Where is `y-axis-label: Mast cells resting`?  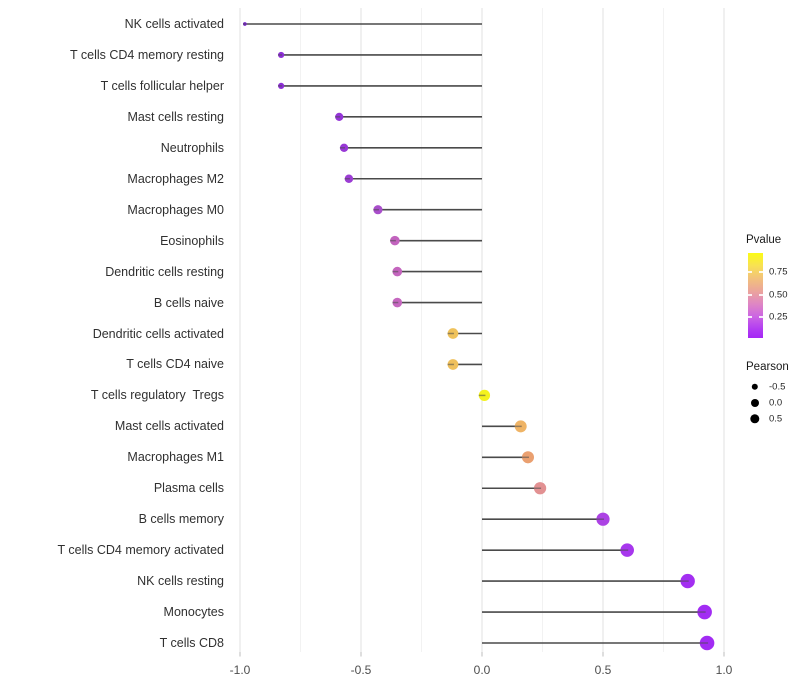
y-axis-label: Mast cells resting is located at coordinates (175, 116).